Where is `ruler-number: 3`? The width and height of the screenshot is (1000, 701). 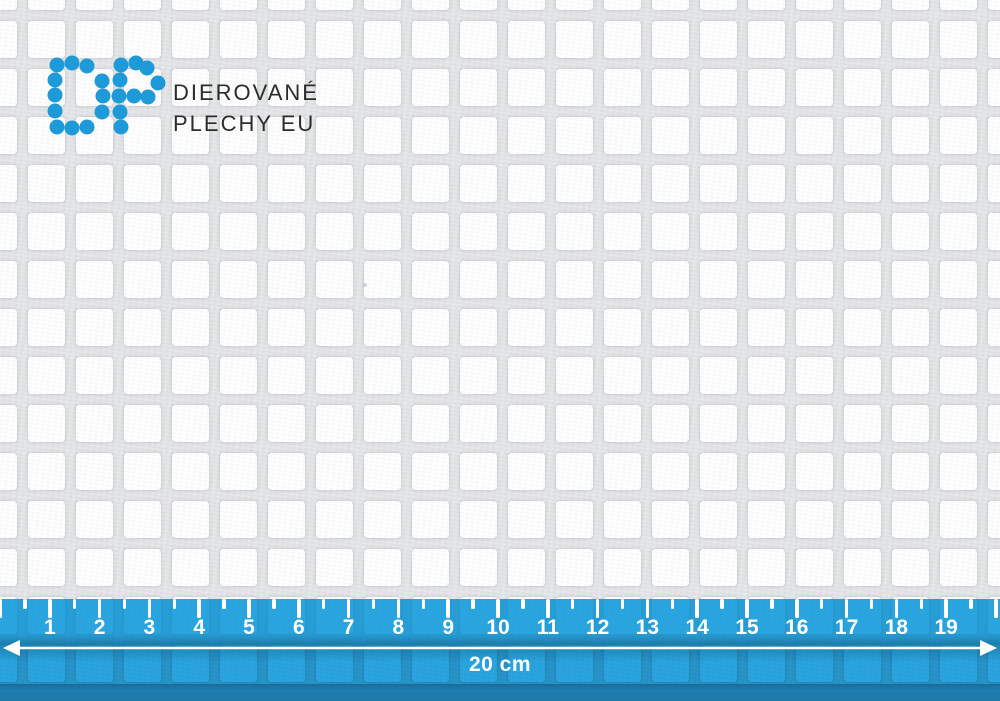
ruler-number: 3 is located at coordinates (149, 627).